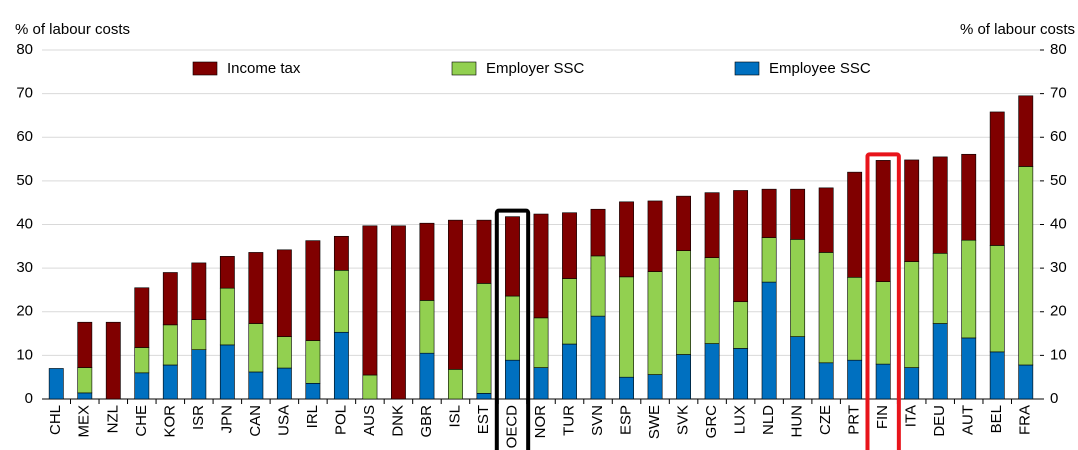 The height and width of the screenshot is (450, 1078). Describe the element at coordinates (24, 93) in the screenshot. I see `y-tick-label: 70` at that location.